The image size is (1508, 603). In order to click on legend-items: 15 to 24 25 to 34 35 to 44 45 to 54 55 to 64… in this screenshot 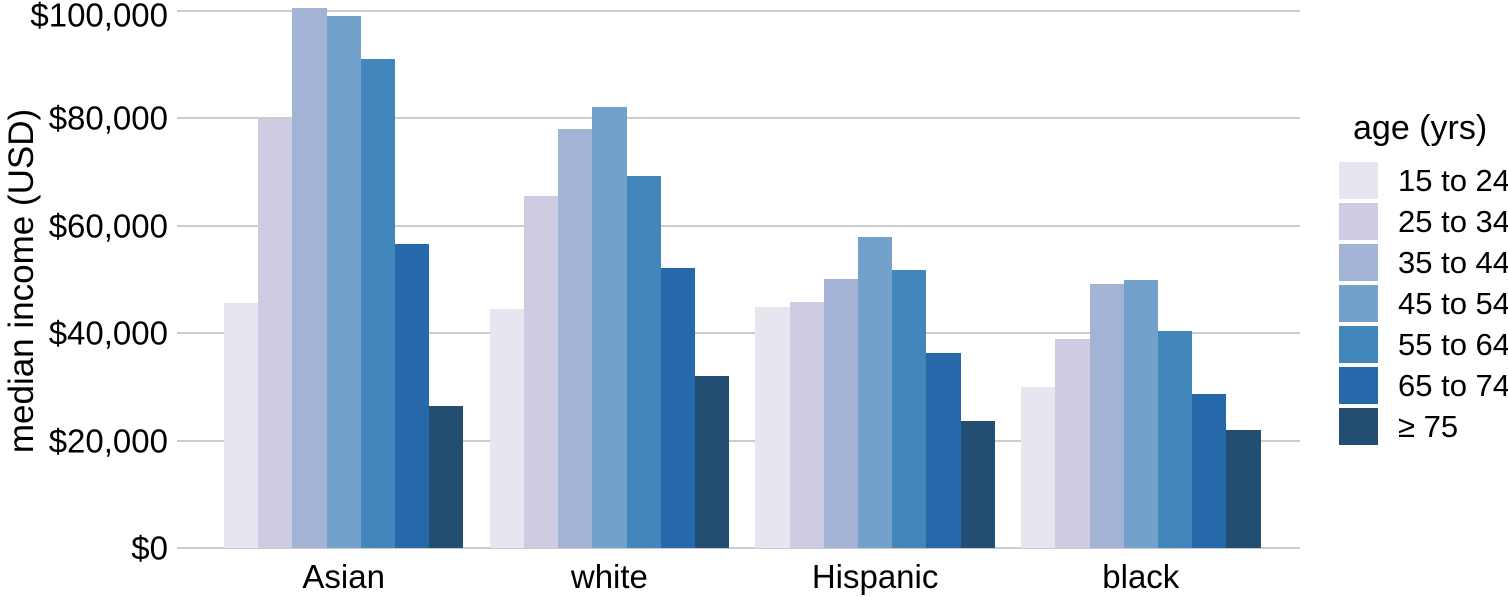, I will do `click(1423, 303)`.